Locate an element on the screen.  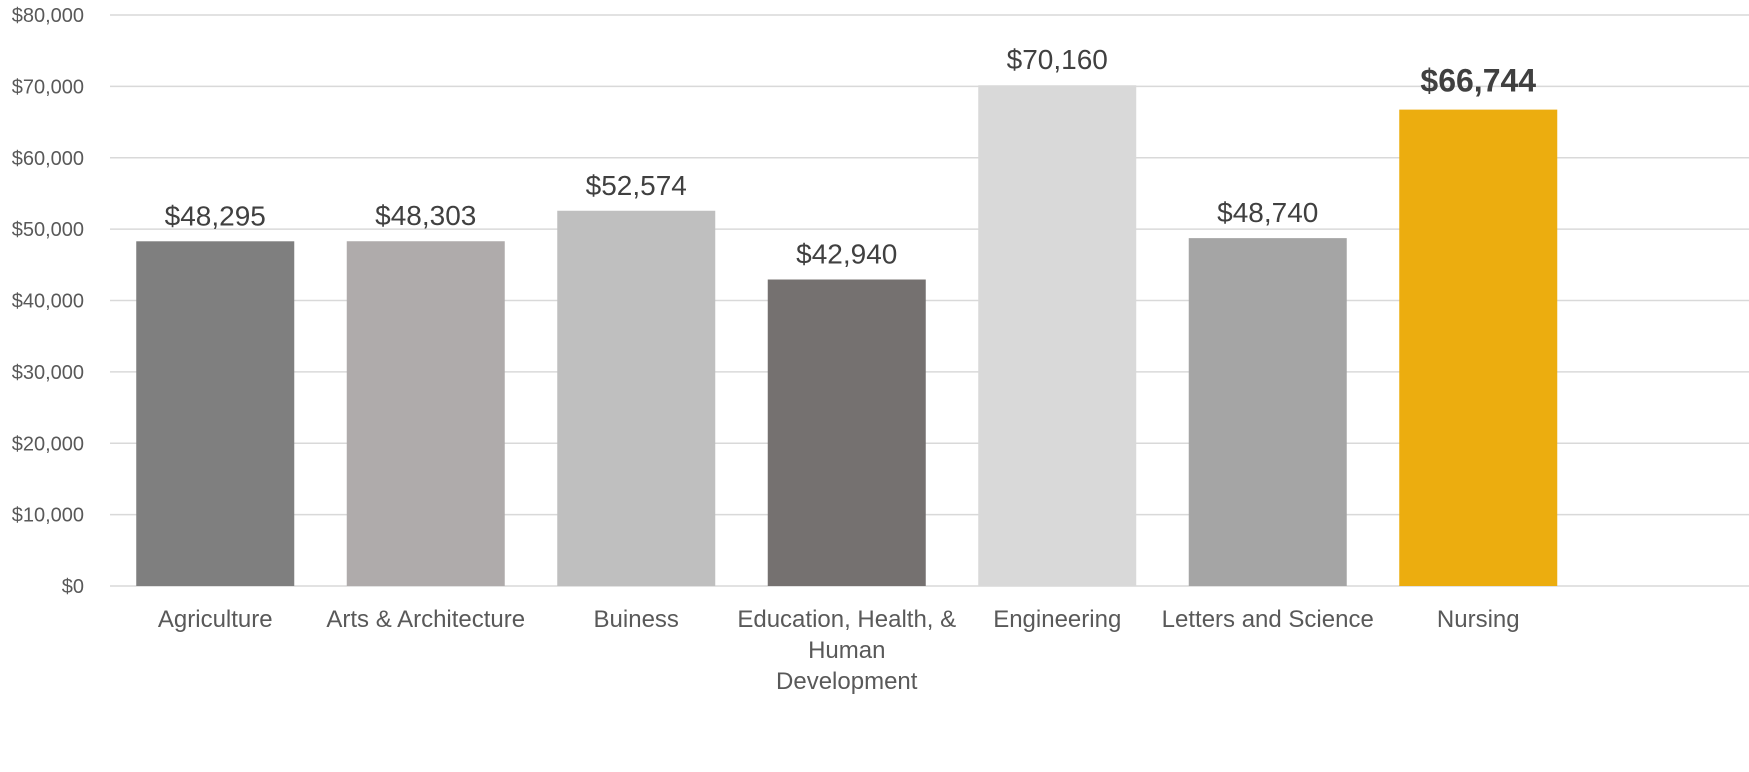
y-tick-label: $40,000 is located at coordinates (48, 302).